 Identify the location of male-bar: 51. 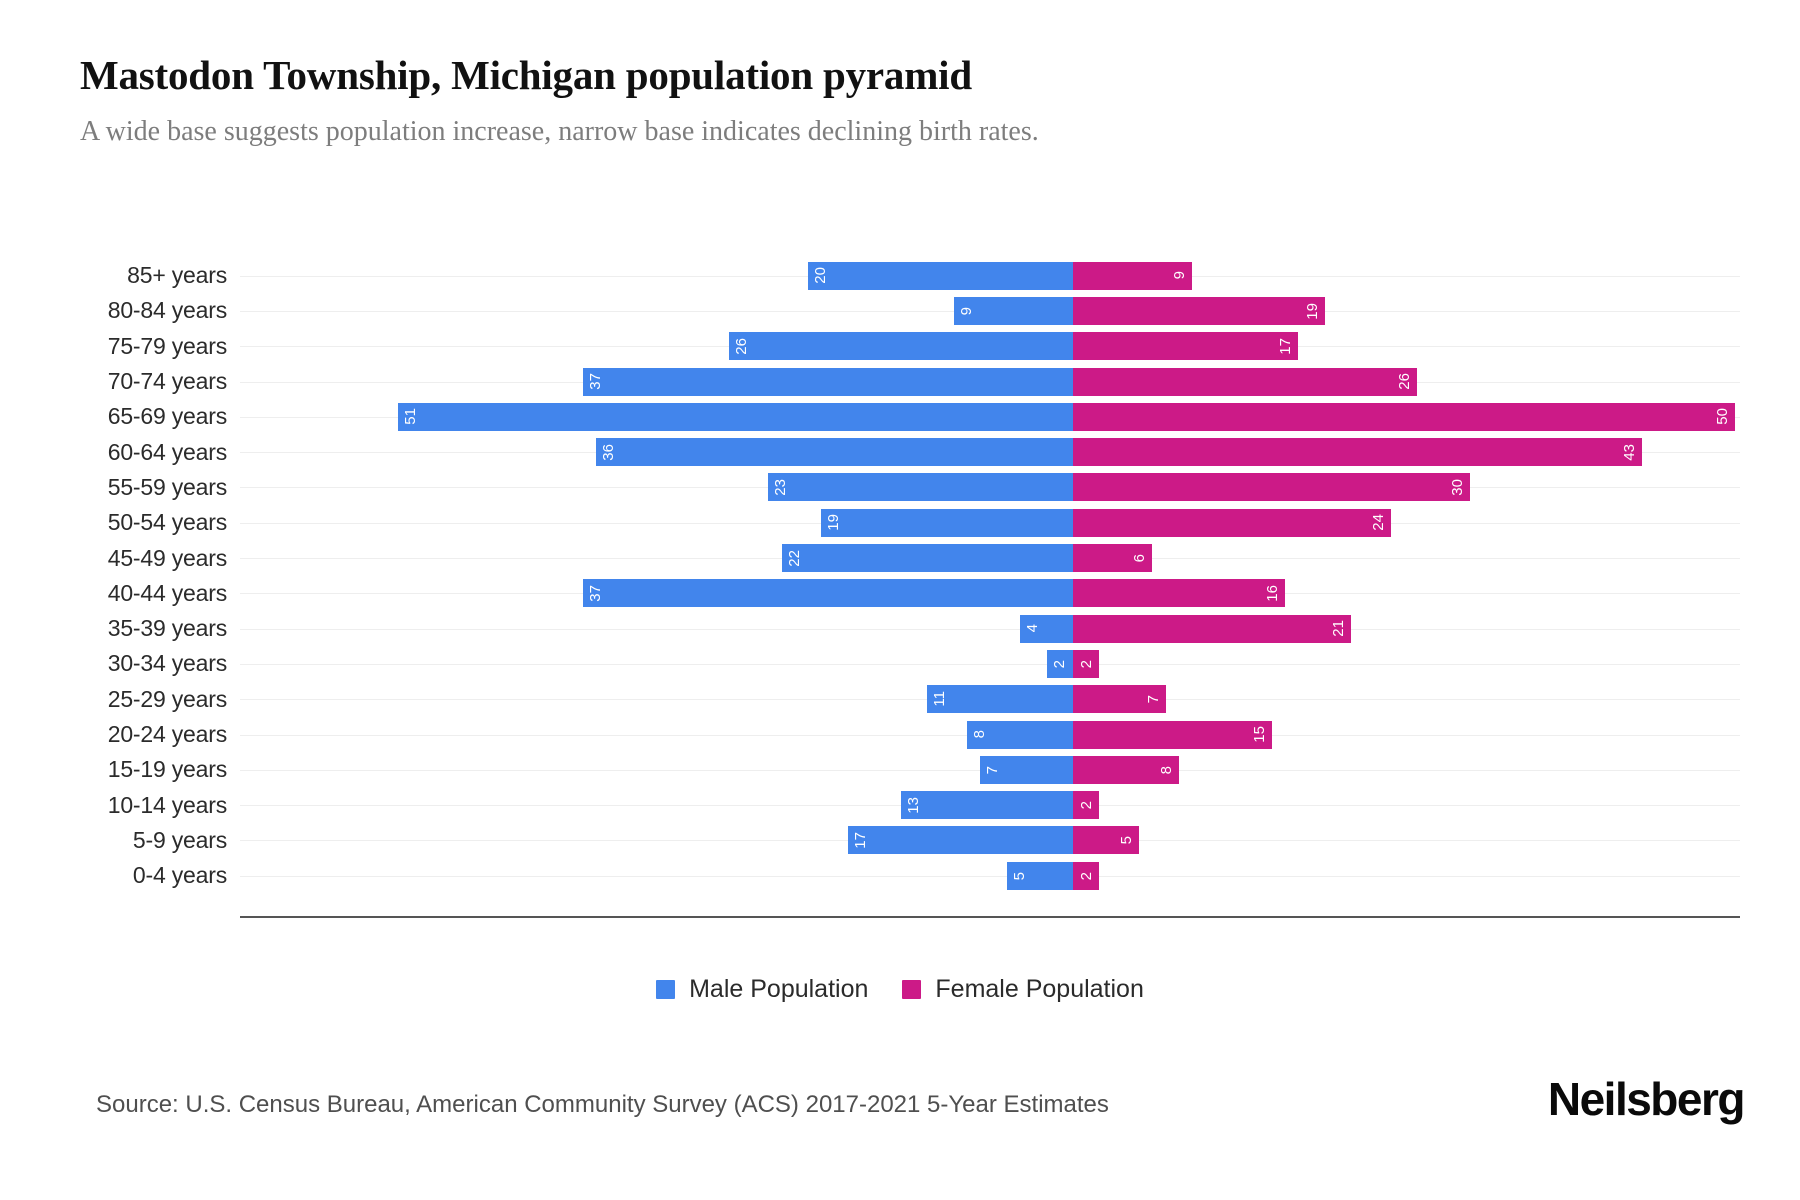
(735, 416).